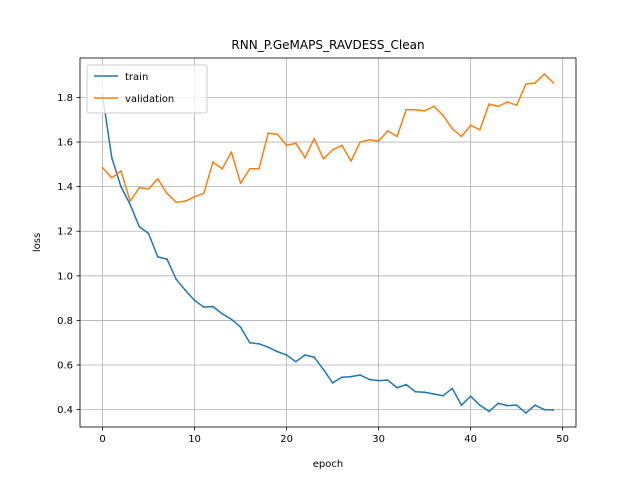  I want to click on y-tick-label: 0.8, so click(65, 321).